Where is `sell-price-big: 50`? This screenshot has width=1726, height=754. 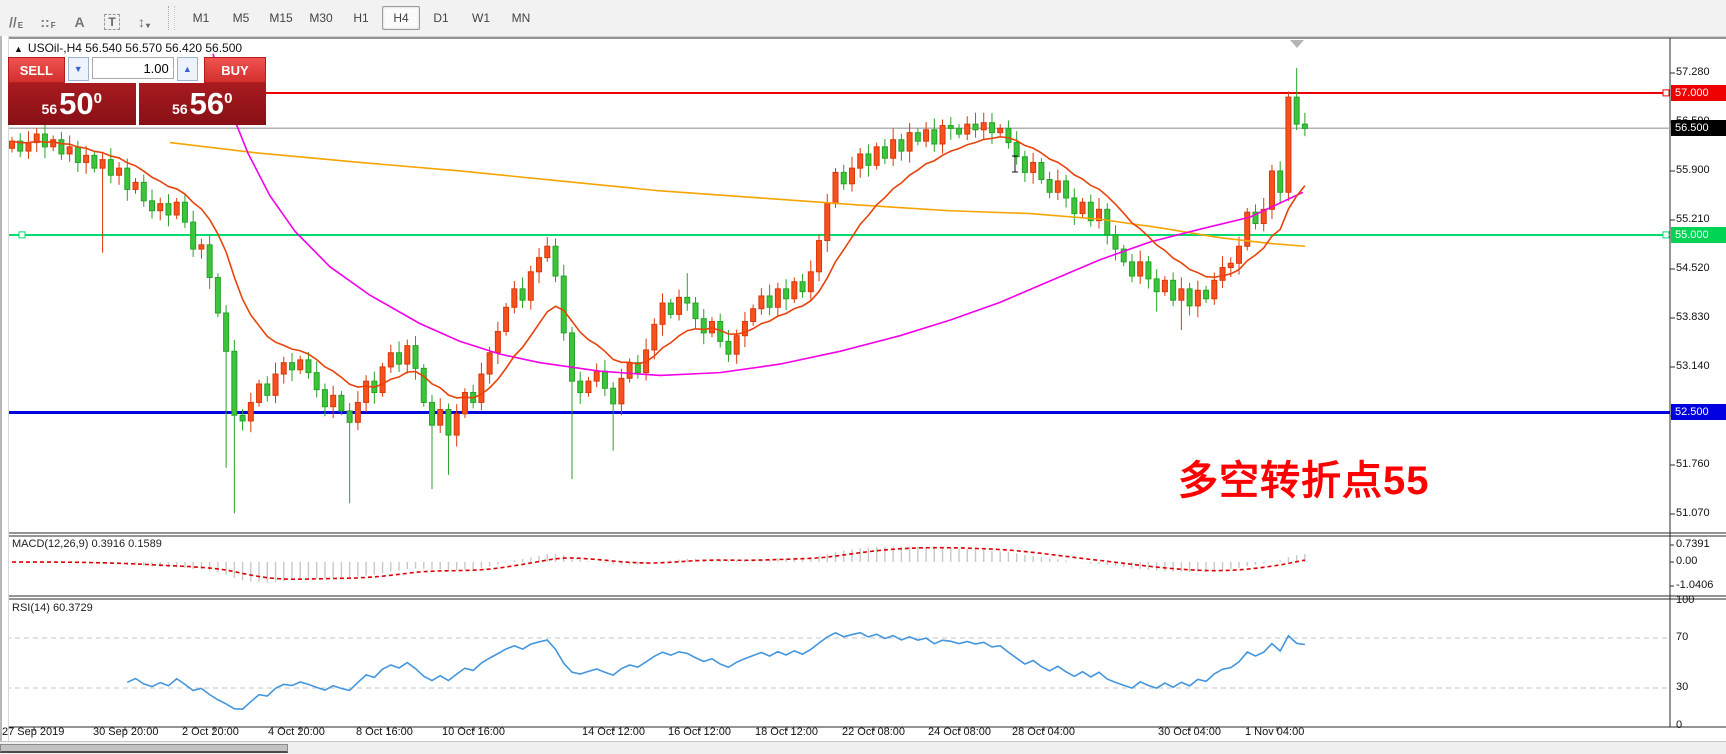 sell-price-big: 50 is located at coordinates (76, 103).